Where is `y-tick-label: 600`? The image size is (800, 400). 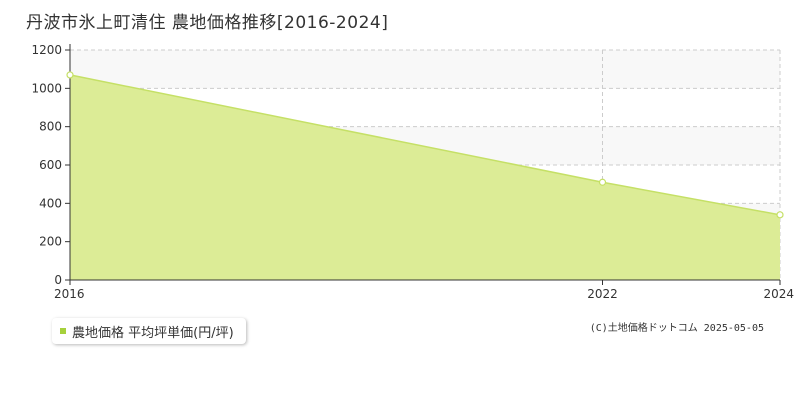 y-tick-label: 600 is located at coordinates (50, 165).